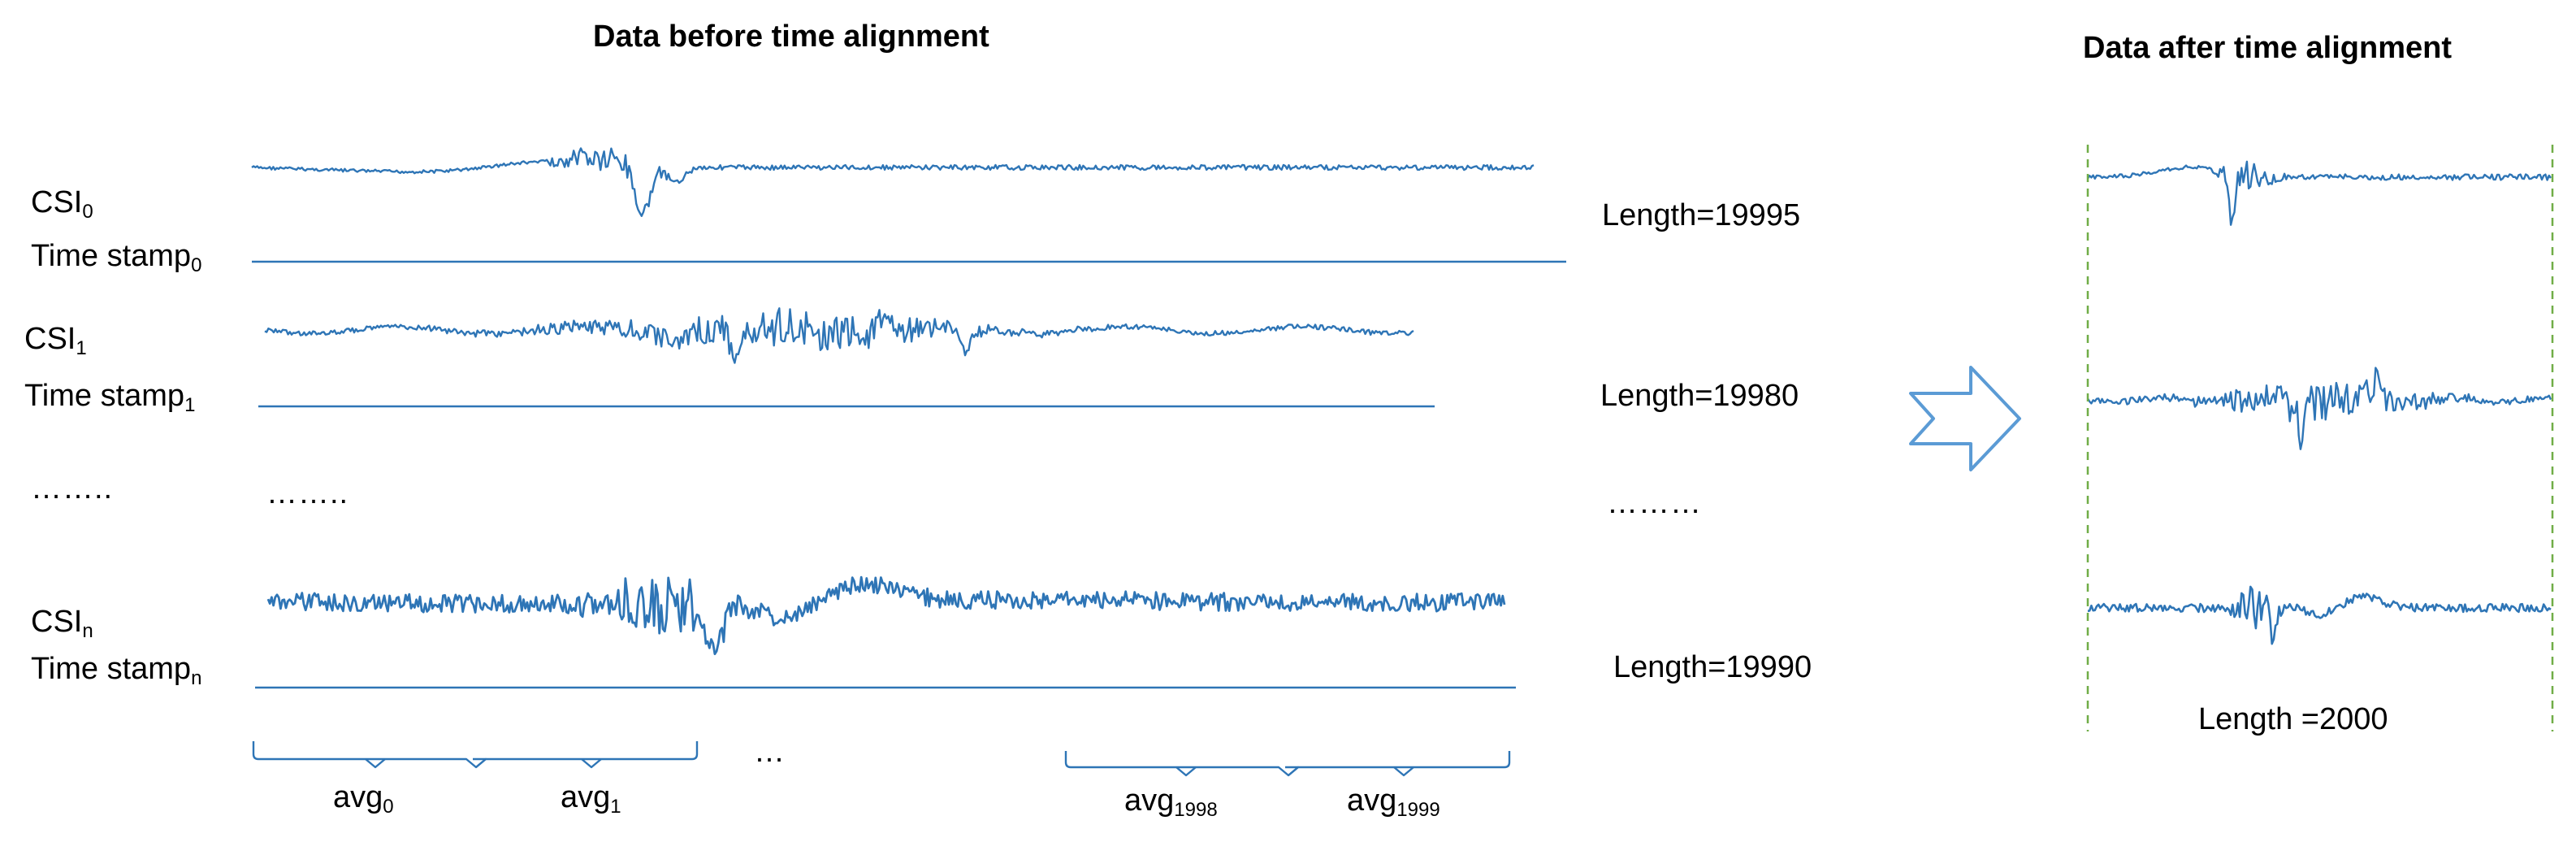 The width and height of the screenshot is (2576, 855). What do you see at coordinates (1965, 418) in the screenshot?
I see `transition-arrow-icon` at bounding box center [1965, 418].